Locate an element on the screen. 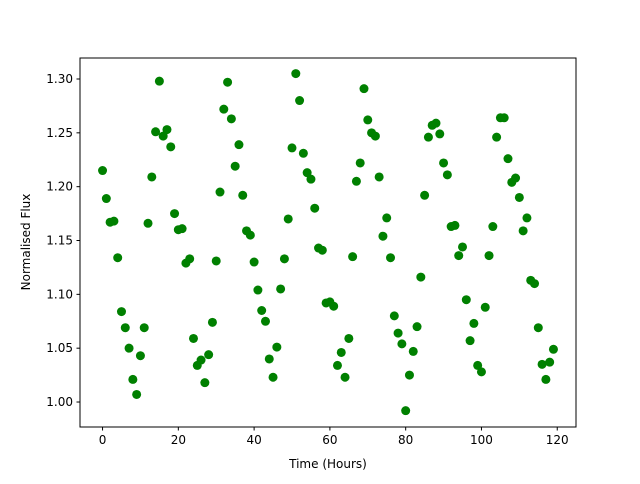  x-tick-label: 120 is located at coordinates (557, 440).